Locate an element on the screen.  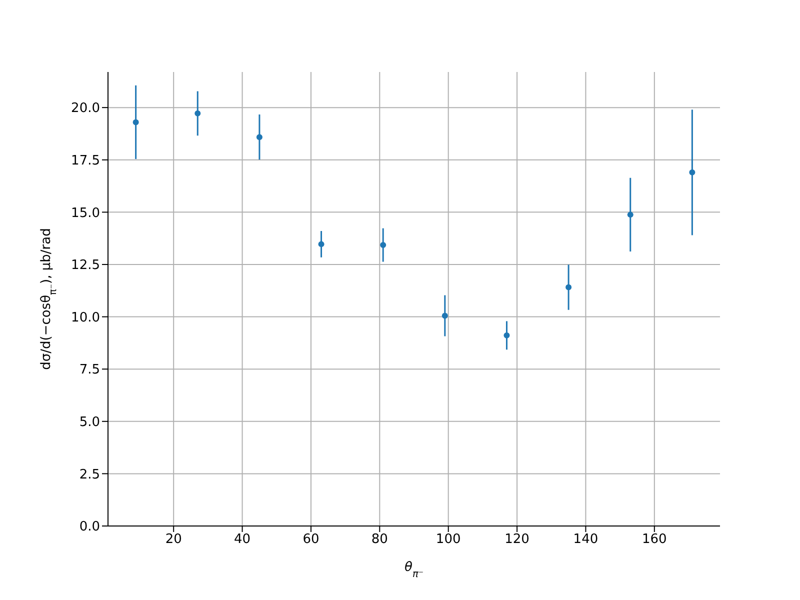
x-tick-label: 80 is located at coordinates (379, 540).